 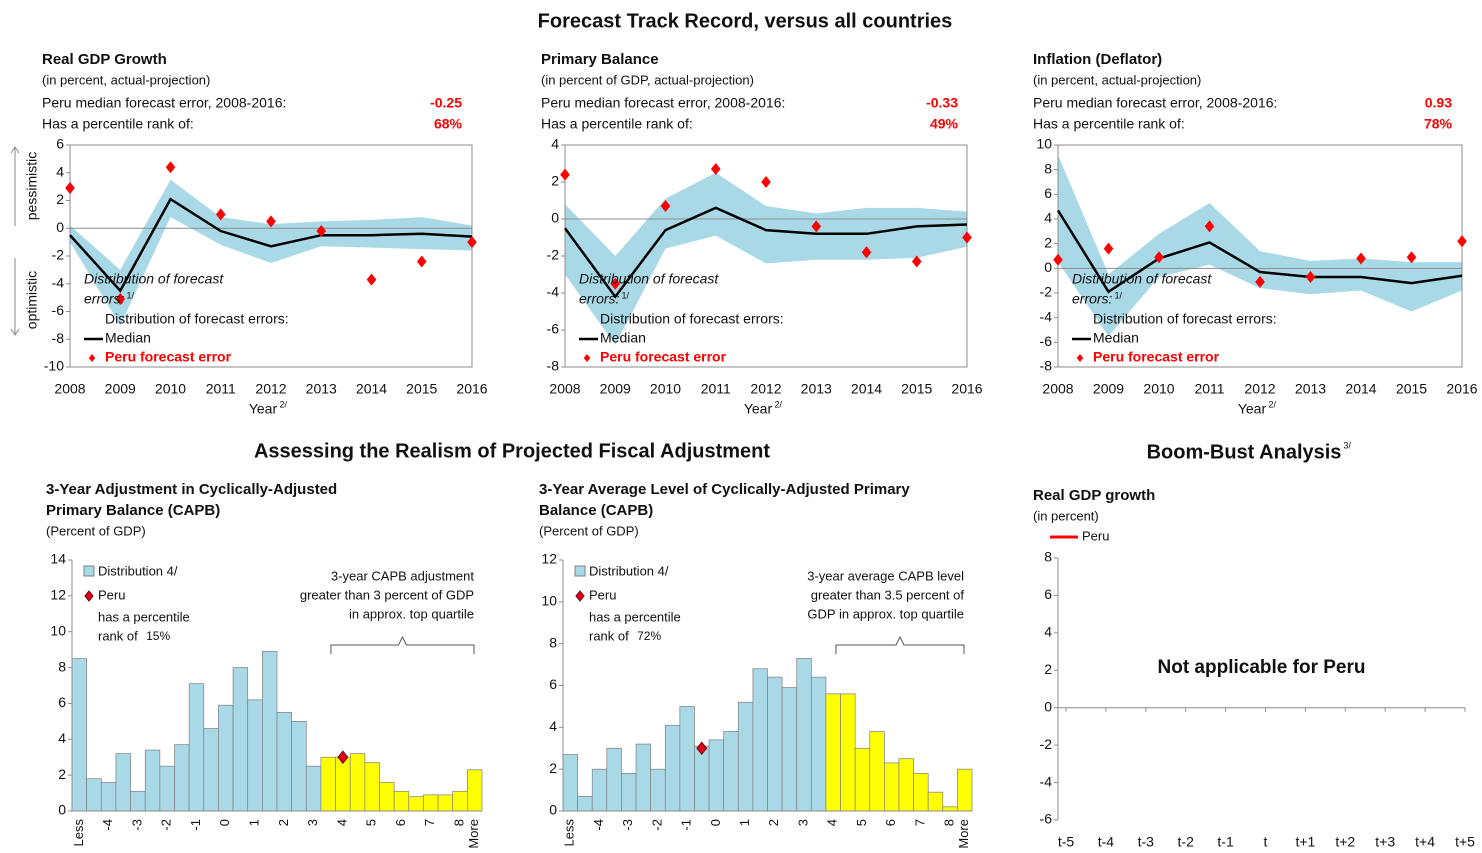 I want to click on chart-subtitle: (in percent), so click(x=1066, y=515).